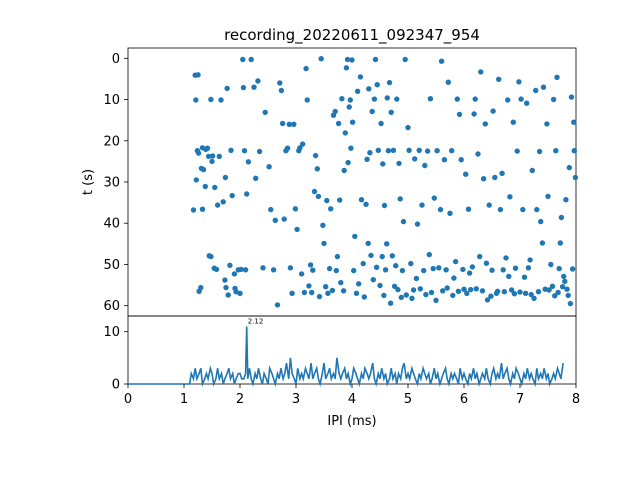 The height and width of the screenshot is (480, 640). I want to click on chart-title: recording_20220611_092347_954, so click(352, 35).